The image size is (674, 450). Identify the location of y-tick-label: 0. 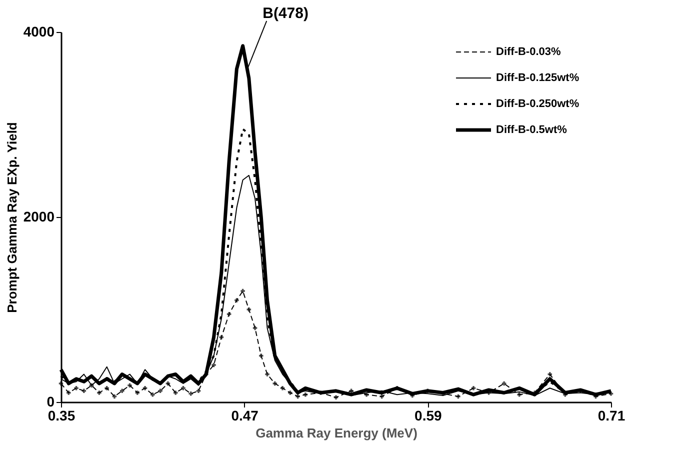
(50, 402).